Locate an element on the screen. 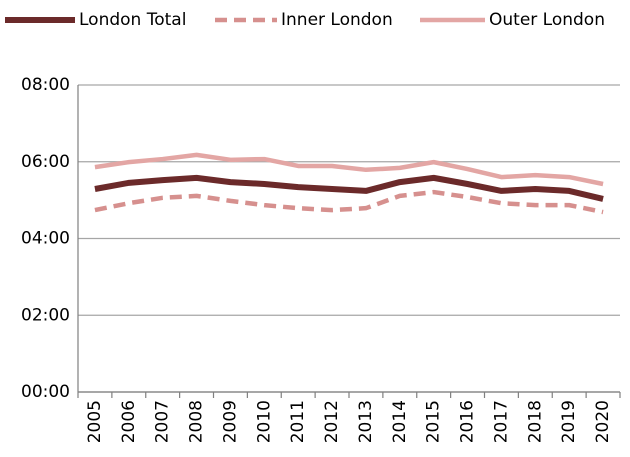 The image size is (630, 457). x-tick-label: 2015 is located at coordinates (434, 421).